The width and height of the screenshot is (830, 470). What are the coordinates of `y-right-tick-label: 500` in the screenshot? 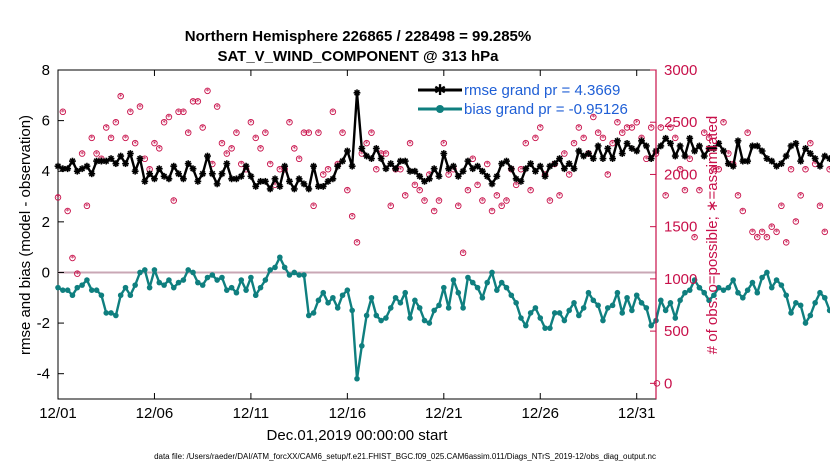 It's located at (676, 331).